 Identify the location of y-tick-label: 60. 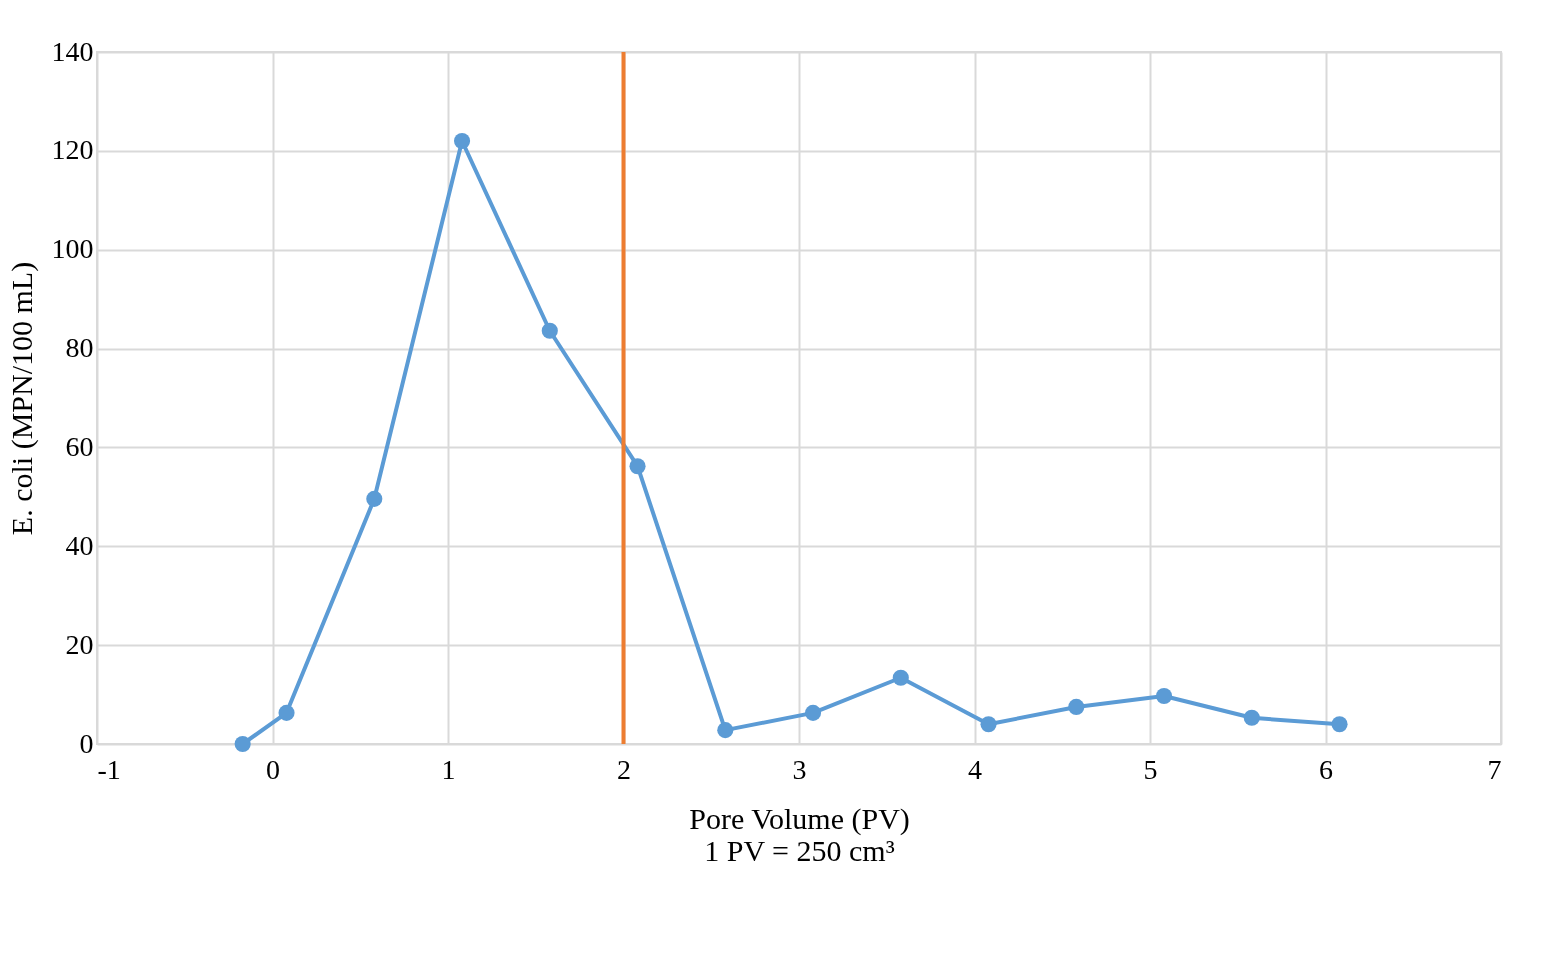
(79, 446).